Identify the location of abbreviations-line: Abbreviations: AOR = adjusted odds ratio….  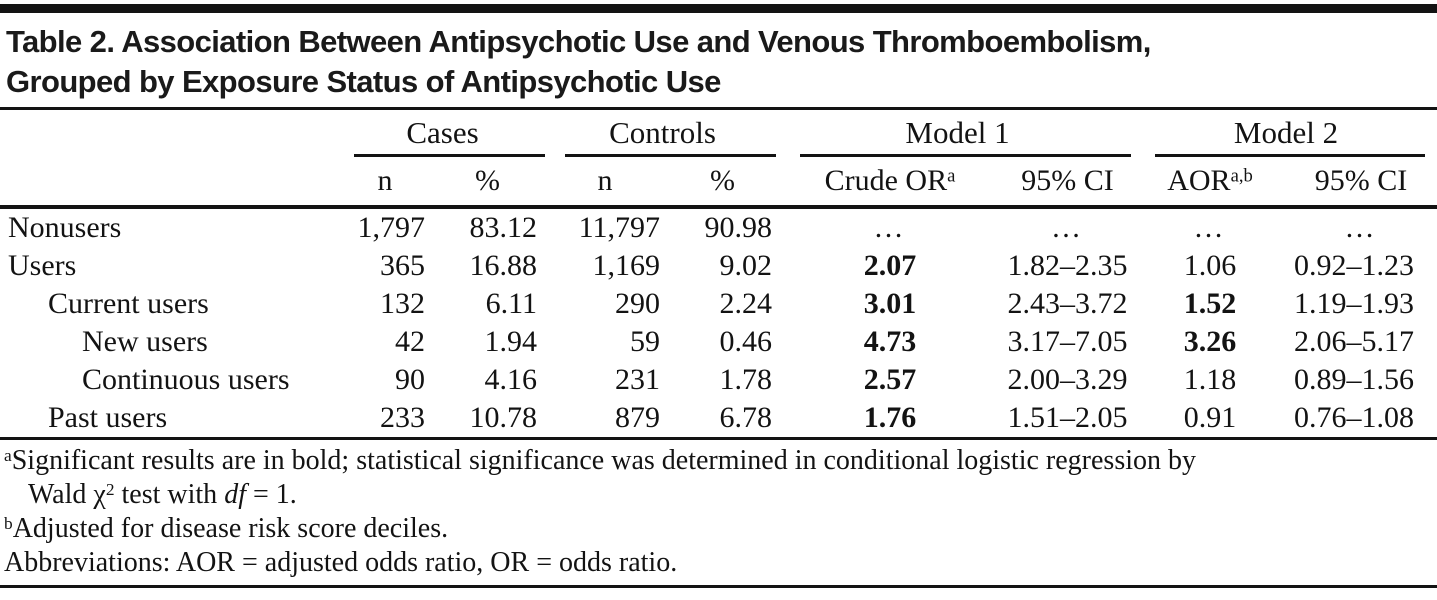
(341, 562).